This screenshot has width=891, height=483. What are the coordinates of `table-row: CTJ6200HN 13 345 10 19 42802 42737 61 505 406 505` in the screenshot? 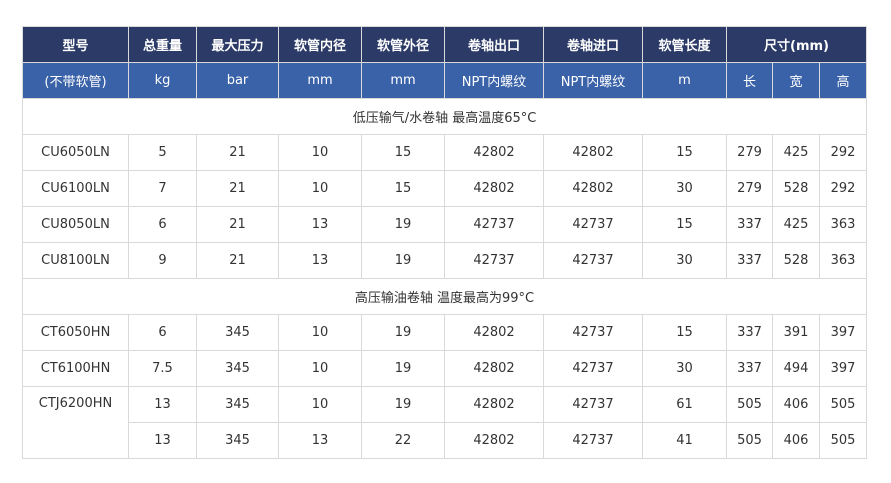 It's located at (445, 422).